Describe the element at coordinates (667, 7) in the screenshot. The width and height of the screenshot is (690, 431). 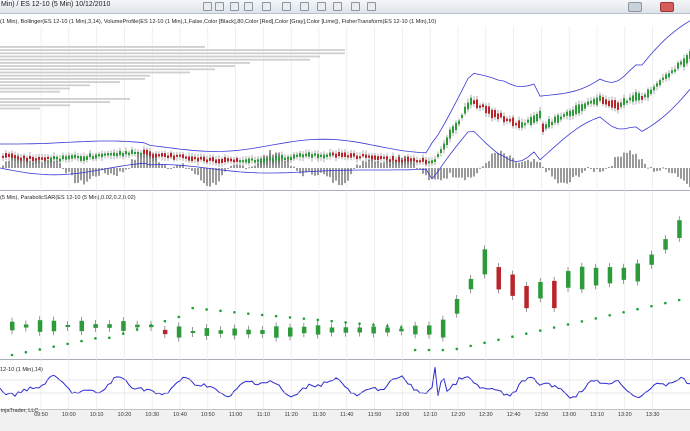
I see `close-icon` at that location.